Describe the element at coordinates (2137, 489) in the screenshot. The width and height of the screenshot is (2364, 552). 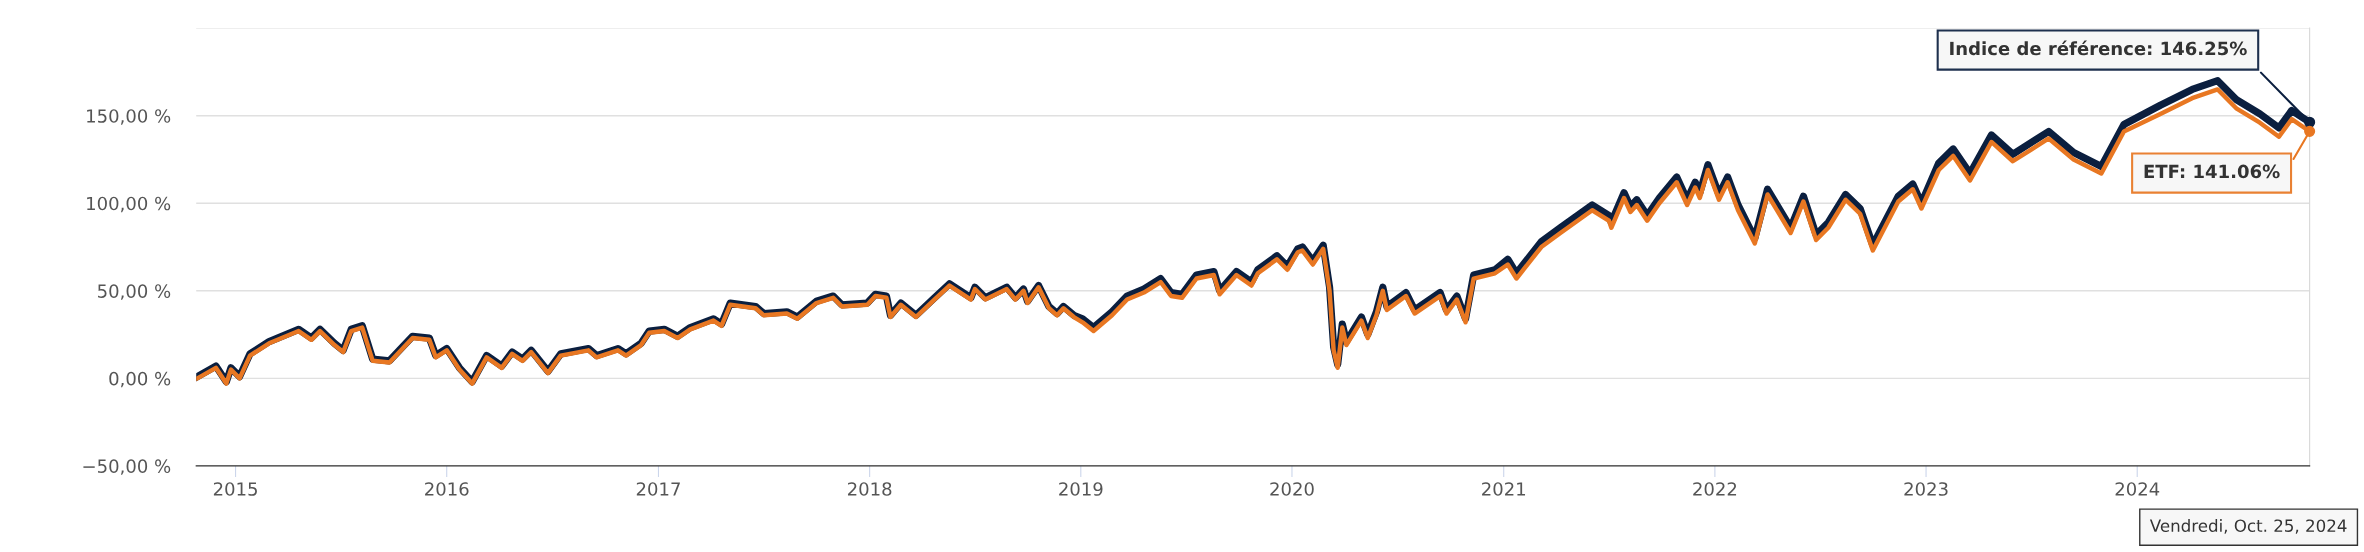
I see `x-tick-label: 2024` at that location.